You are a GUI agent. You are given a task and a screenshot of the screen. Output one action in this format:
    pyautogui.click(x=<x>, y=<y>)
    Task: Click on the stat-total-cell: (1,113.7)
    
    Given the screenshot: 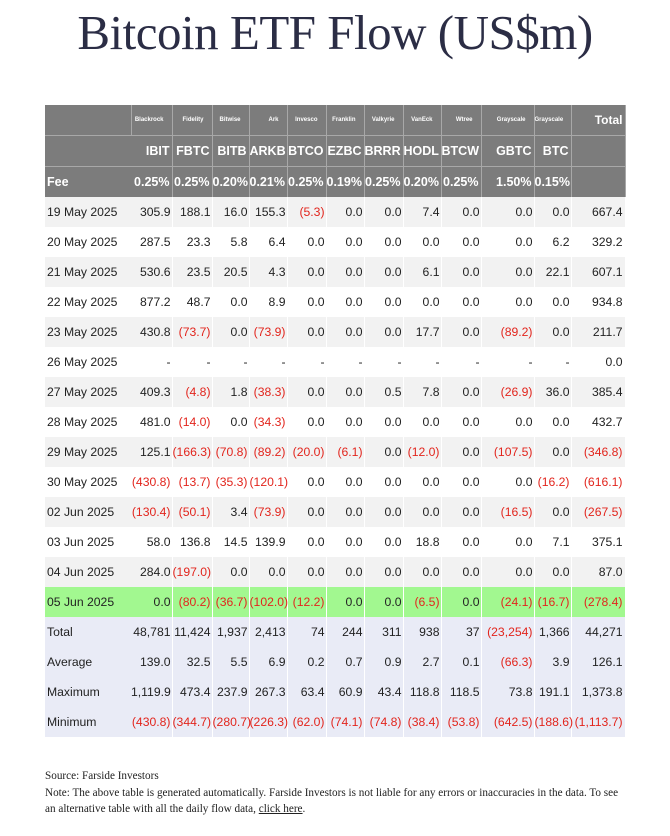 What is the action you would take?
    pyautogui.click(x=598, y=722)
    